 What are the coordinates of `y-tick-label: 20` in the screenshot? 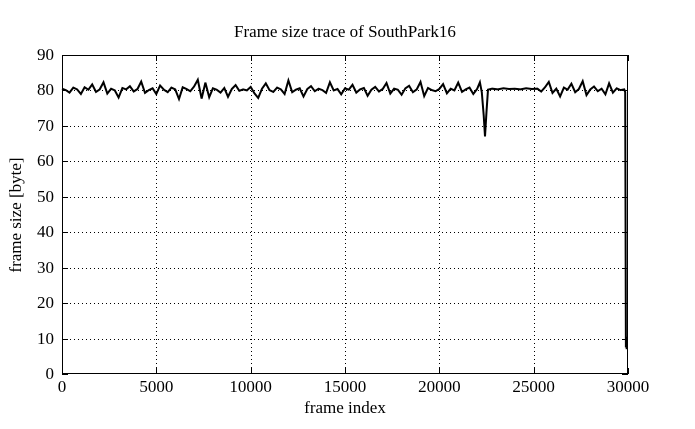 It's located at (45, 303).